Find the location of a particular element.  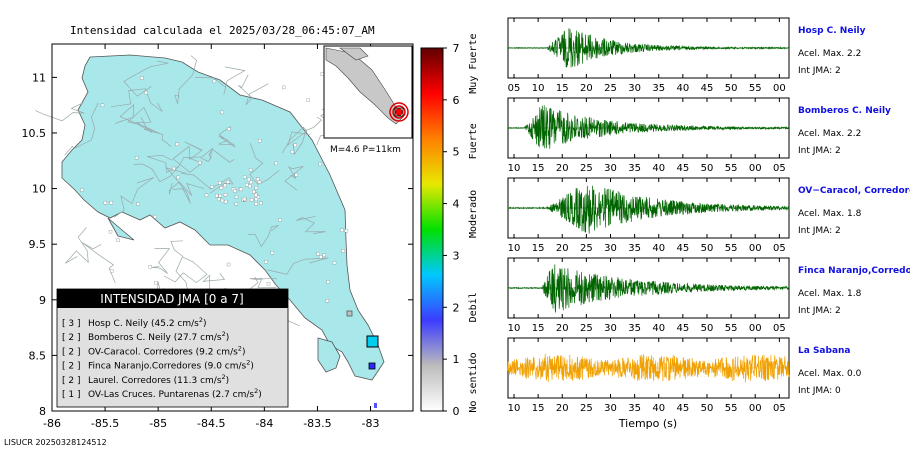

time-tick-label: 00 is located at coordinates (755, 328).